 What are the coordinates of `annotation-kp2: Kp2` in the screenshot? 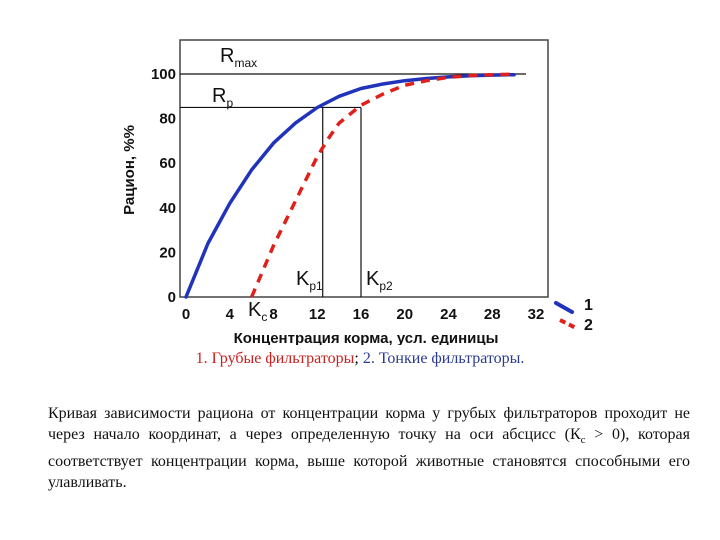 It's located at (379, 280).